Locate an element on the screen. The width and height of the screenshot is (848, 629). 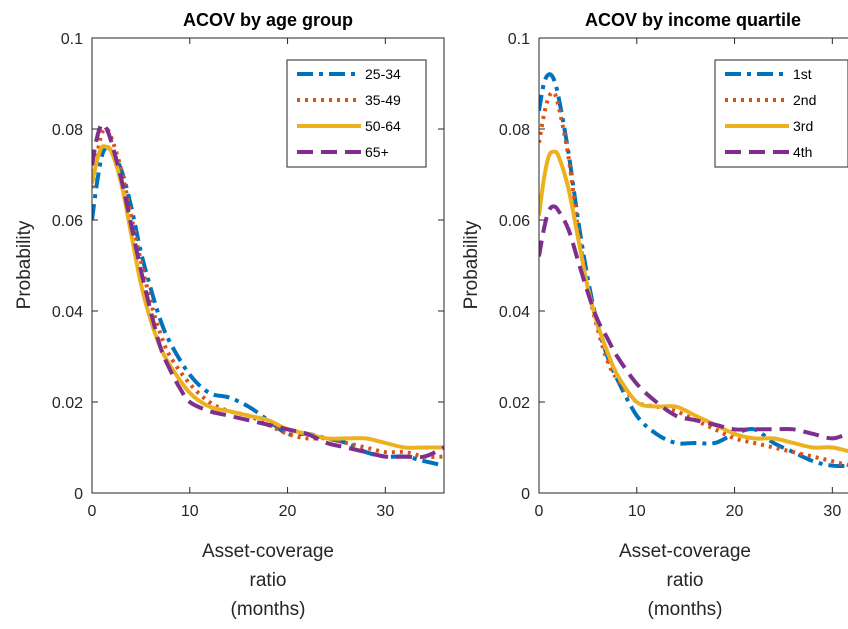
chart-title: ACOV by age group is located at coordinates (268, 20).